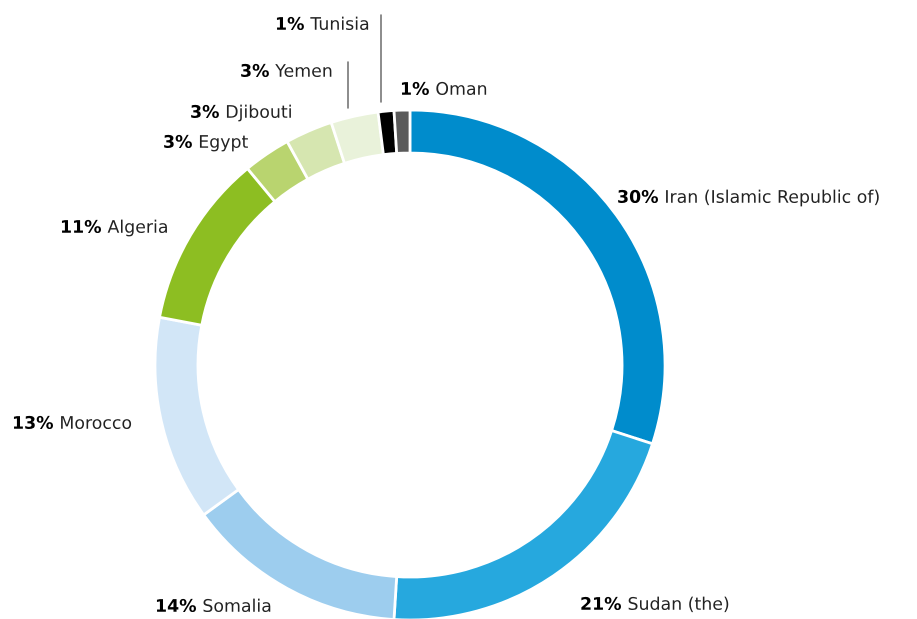 Image resolution: width=917 pixels, height=619 pixels. Describe the element at coordinates (34, 423) in the screenshot. I see `data-label: 13%` at that location.